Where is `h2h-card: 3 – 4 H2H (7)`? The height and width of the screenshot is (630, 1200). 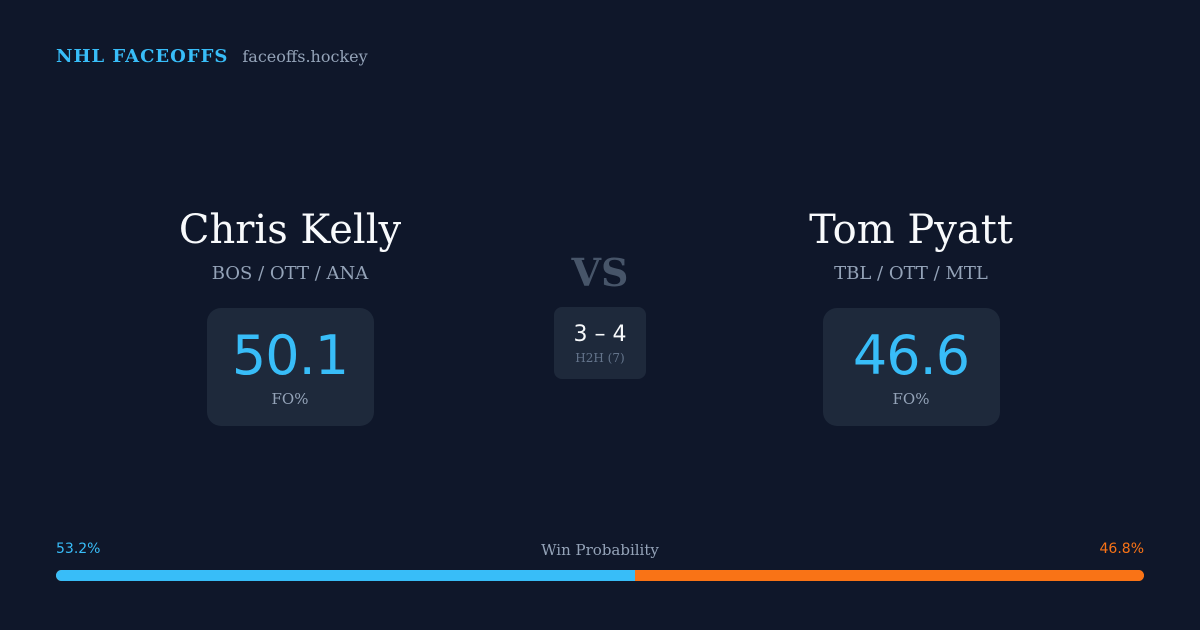
h2h-card: 3 – 4 H2H (7) is located at coordinates (600, 343).